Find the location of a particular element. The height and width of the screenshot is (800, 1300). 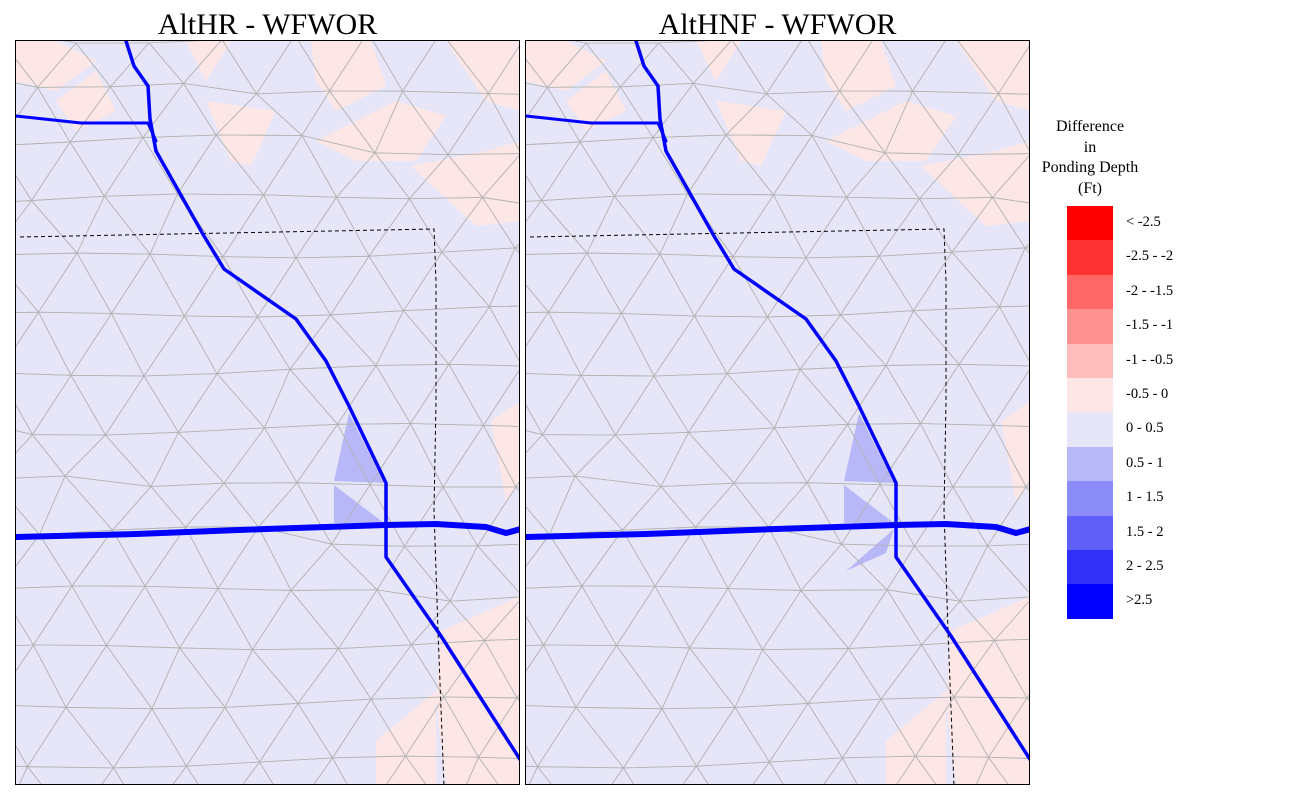

legend-label: 1 - 1.5 is located at coordinates (1145, 497).